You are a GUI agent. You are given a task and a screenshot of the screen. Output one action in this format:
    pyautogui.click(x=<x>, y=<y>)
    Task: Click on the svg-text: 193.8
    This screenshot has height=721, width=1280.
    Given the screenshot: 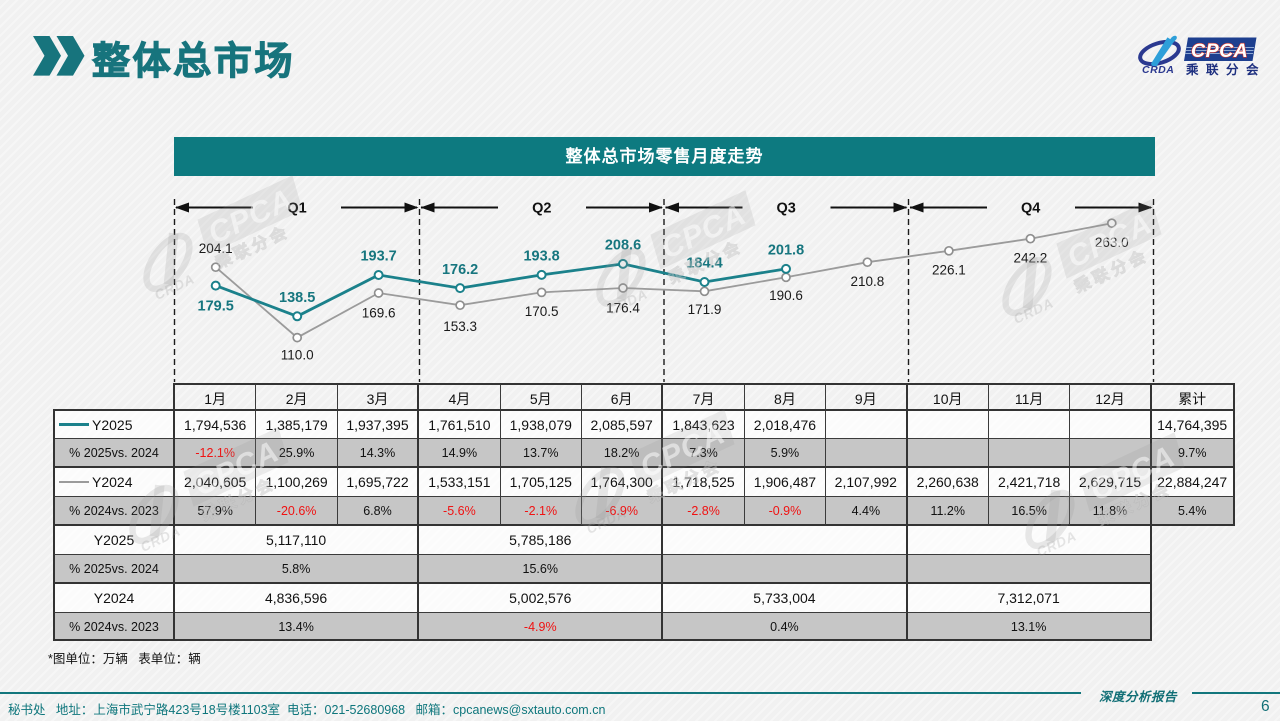 What is the action you would take?
    pyautogui.click(x=541, y=257)
    